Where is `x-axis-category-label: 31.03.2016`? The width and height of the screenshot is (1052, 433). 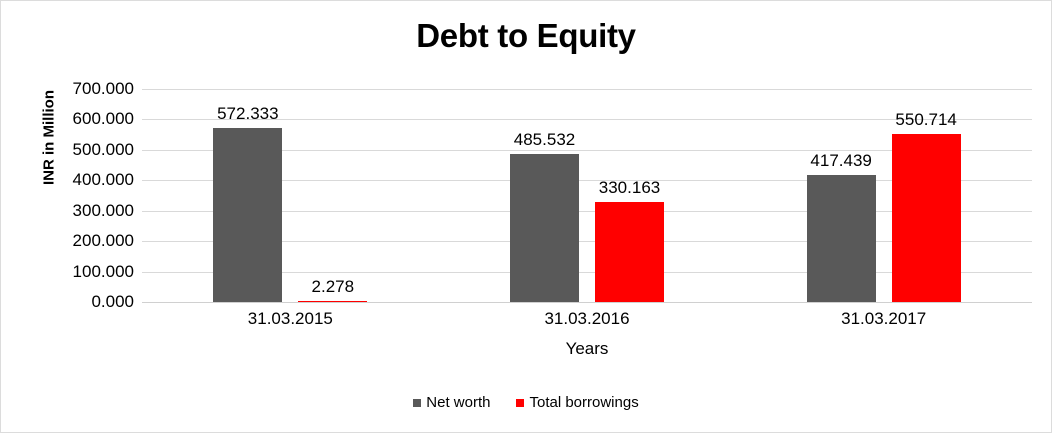
x-axis-category-label: 31.03.2016 is located at coordinates (587, 318).